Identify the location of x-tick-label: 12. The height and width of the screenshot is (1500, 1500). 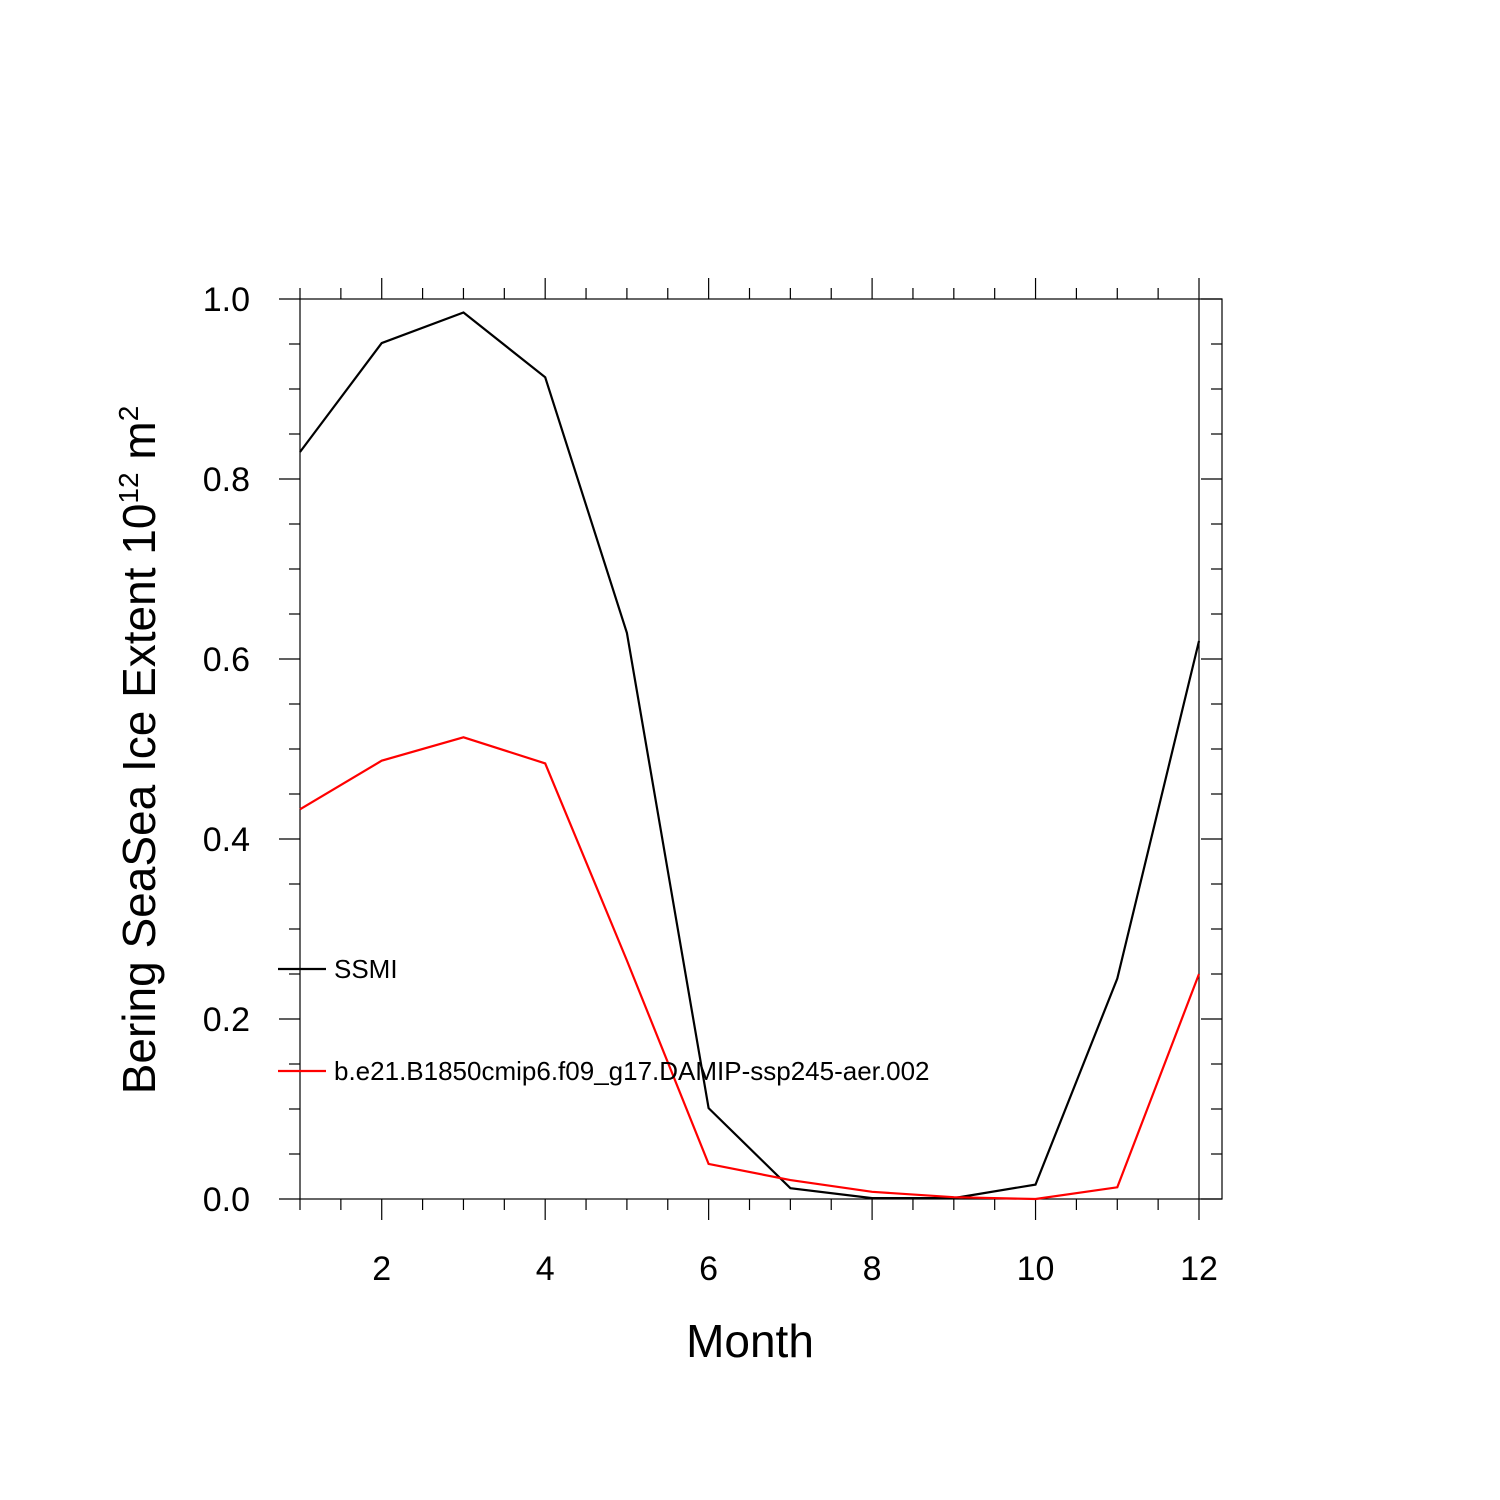
(1199, 1269).